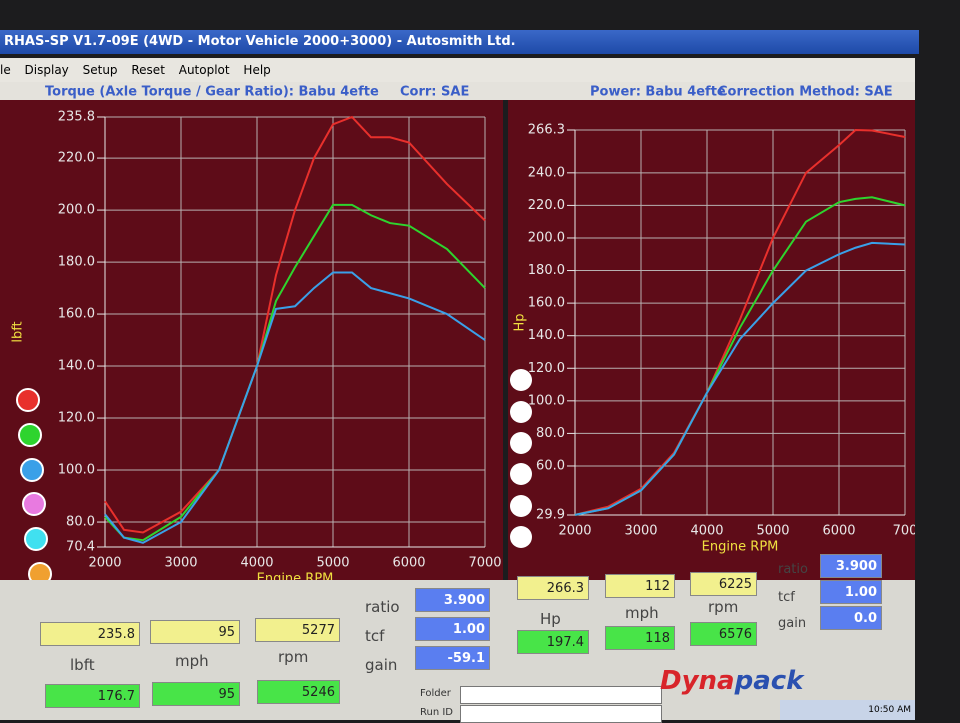  What do you see at coordinates (640, 638) in the screenshot?
I see `readout: 118` at bounding box center [640, 638].